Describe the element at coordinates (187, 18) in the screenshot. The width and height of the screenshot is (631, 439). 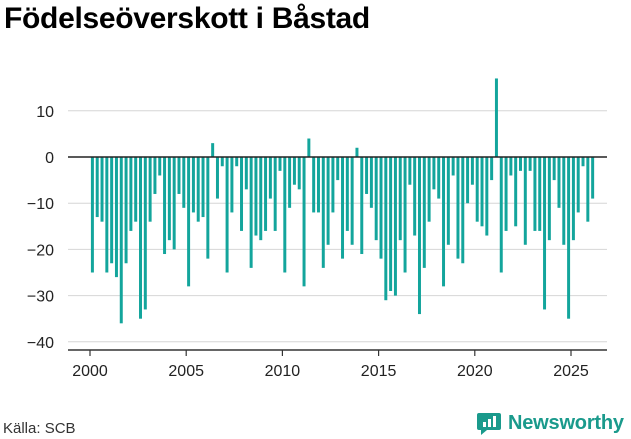
I see `chart-title: Födelseöverskott i Båstad` at that location.